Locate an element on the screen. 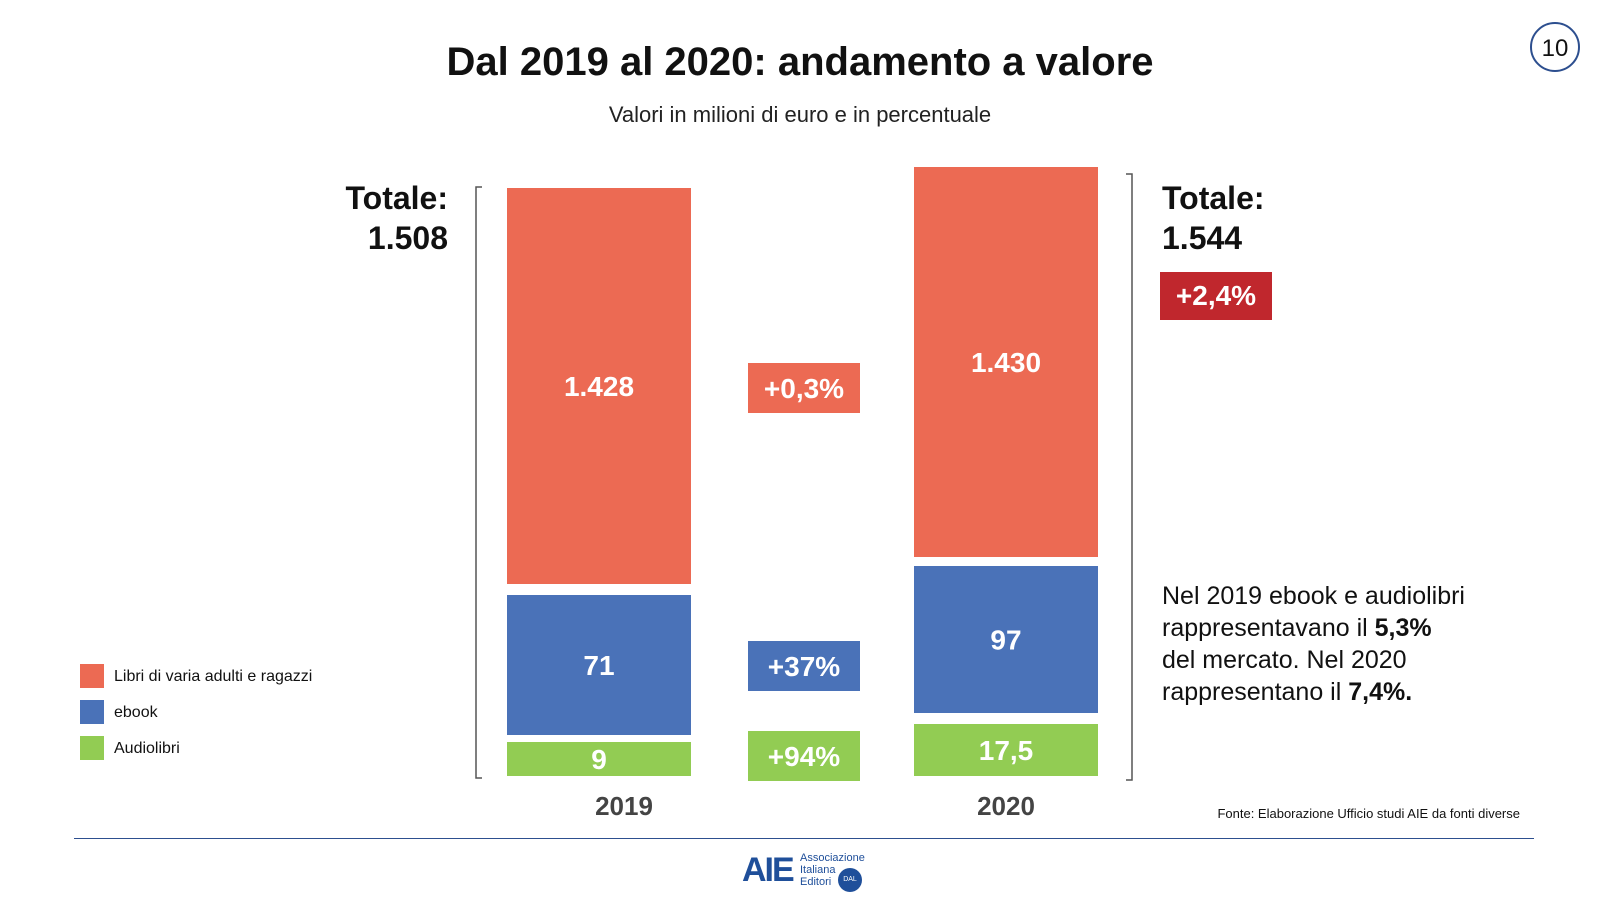 The width and height of the screenshot is (1600, 916). bar-value-label: 1.428 is located at coordinates (599, 386).